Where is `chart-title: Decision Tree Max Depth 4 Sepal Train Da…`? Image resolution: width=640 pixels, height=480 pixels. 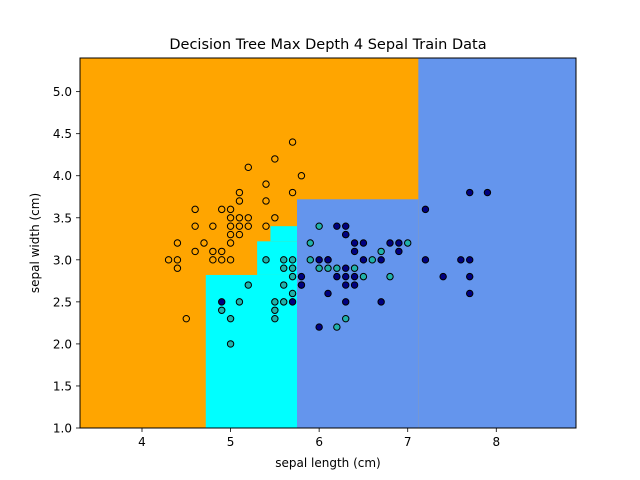
chart-title: Decision Tree Max Depth 4 Sepal Train Da… is located at coordinates (327, 45).